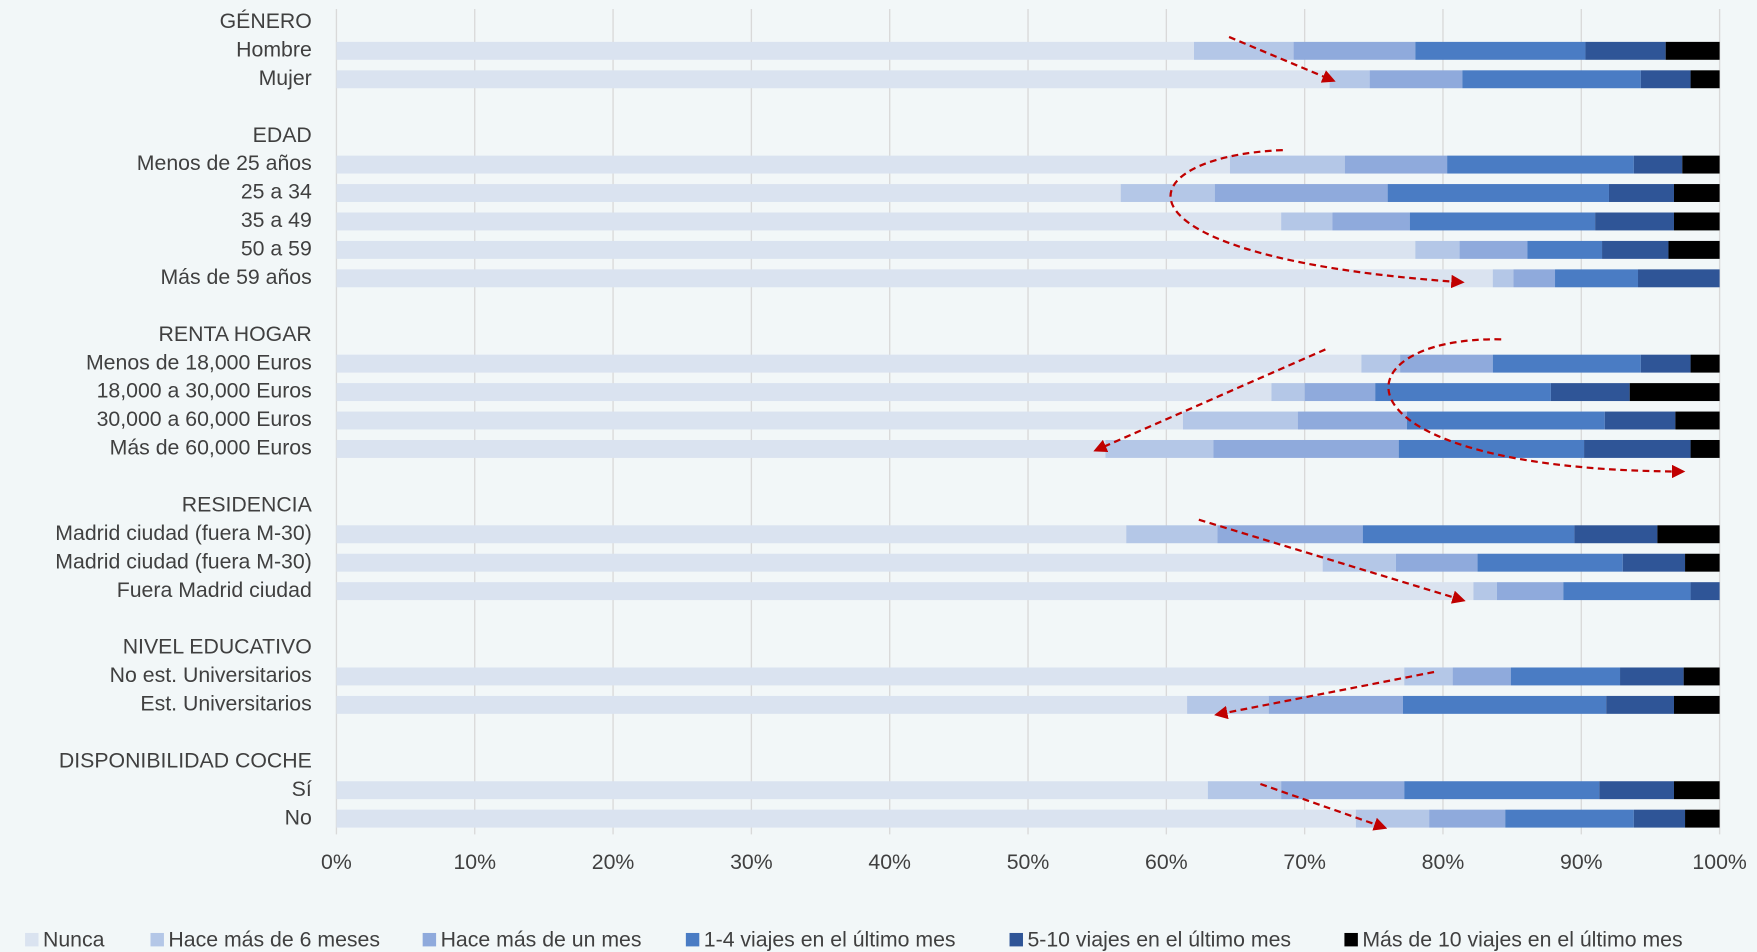  What do you see at coordinates (302, 789) in the screenshot?
I see `y-tick-label: Sí` at bounding box center [302, 789].